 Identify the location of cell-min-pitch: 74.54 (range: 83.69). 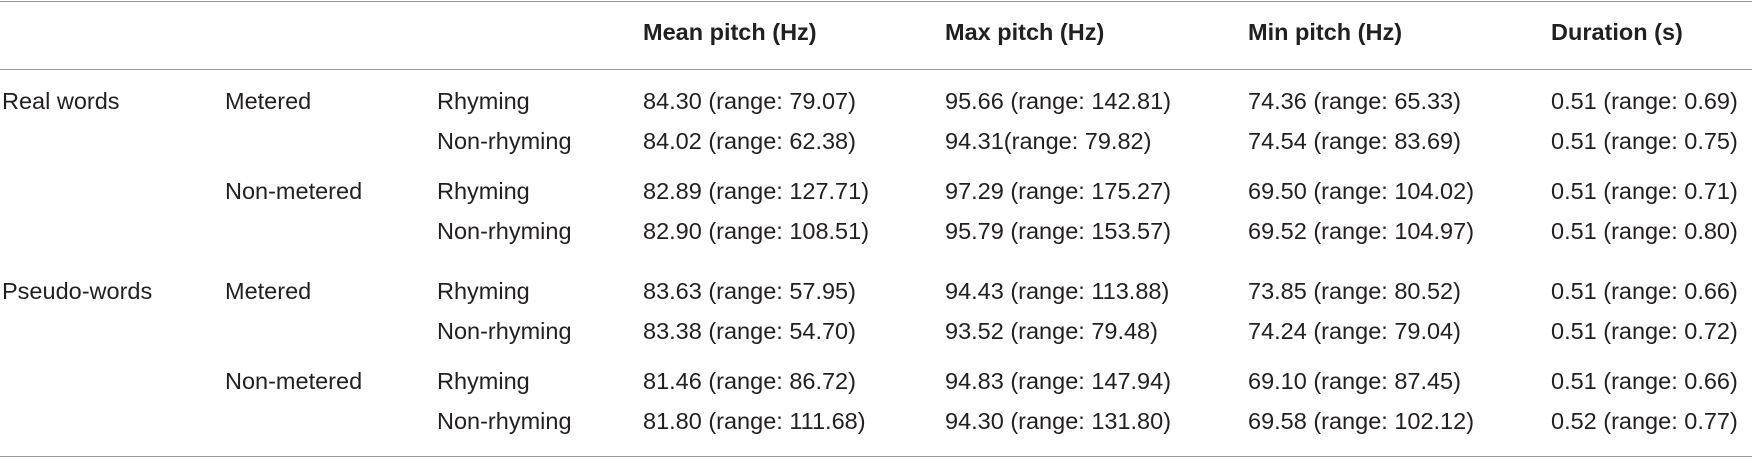
(1354, 141).